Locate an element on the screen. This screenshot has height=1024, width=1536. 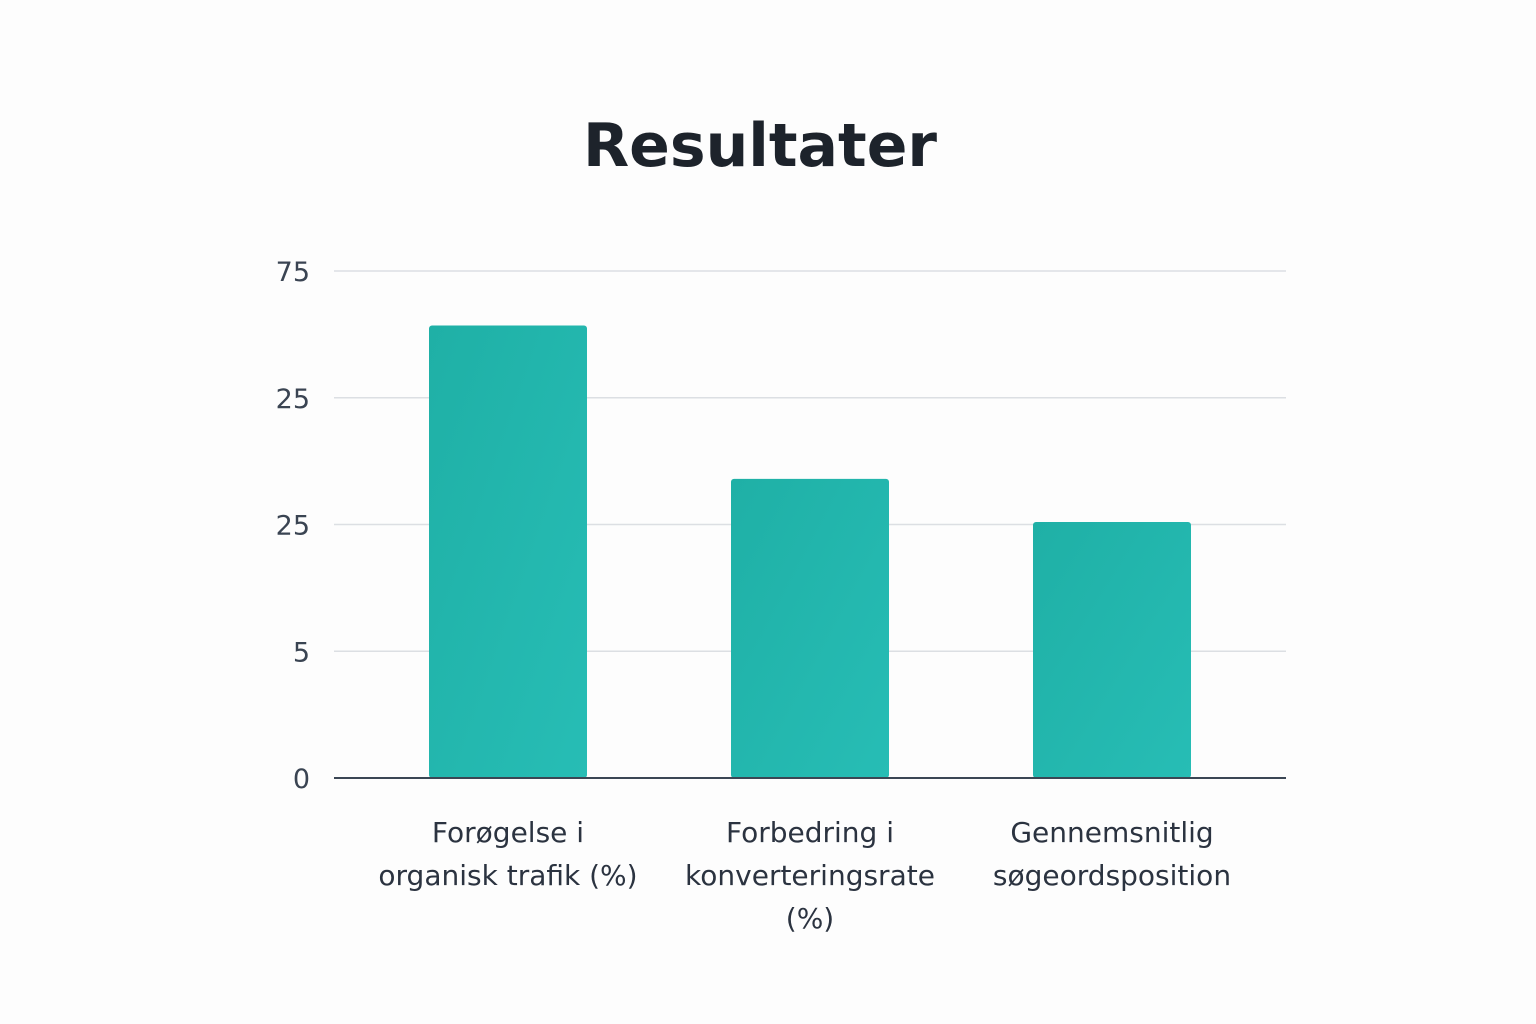
x-category-label-line: (%) is located at coordinates (810, 918).